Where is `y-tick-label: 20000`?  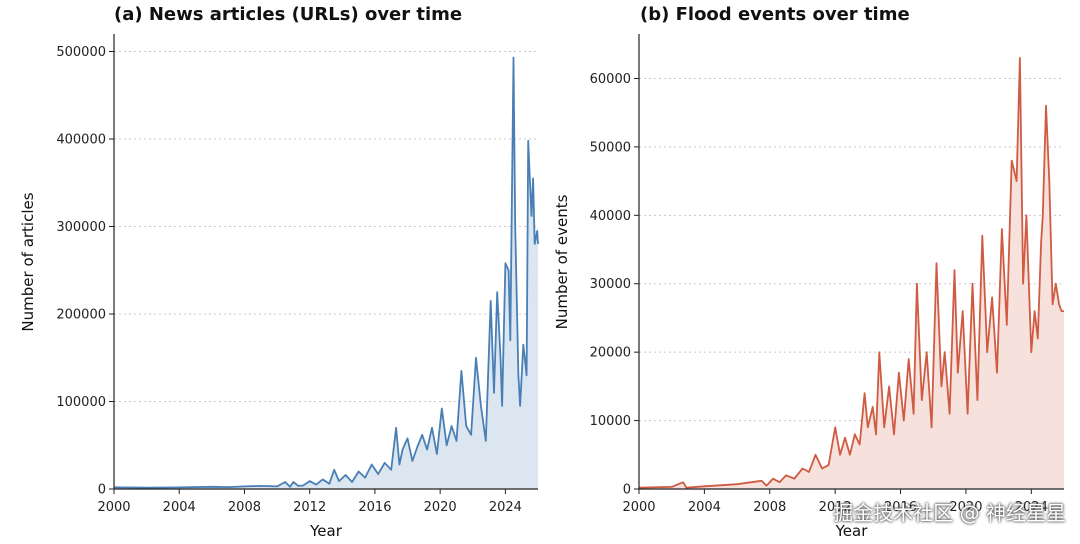
y-tick-label: 20000 is located at coordinates (610, 353).